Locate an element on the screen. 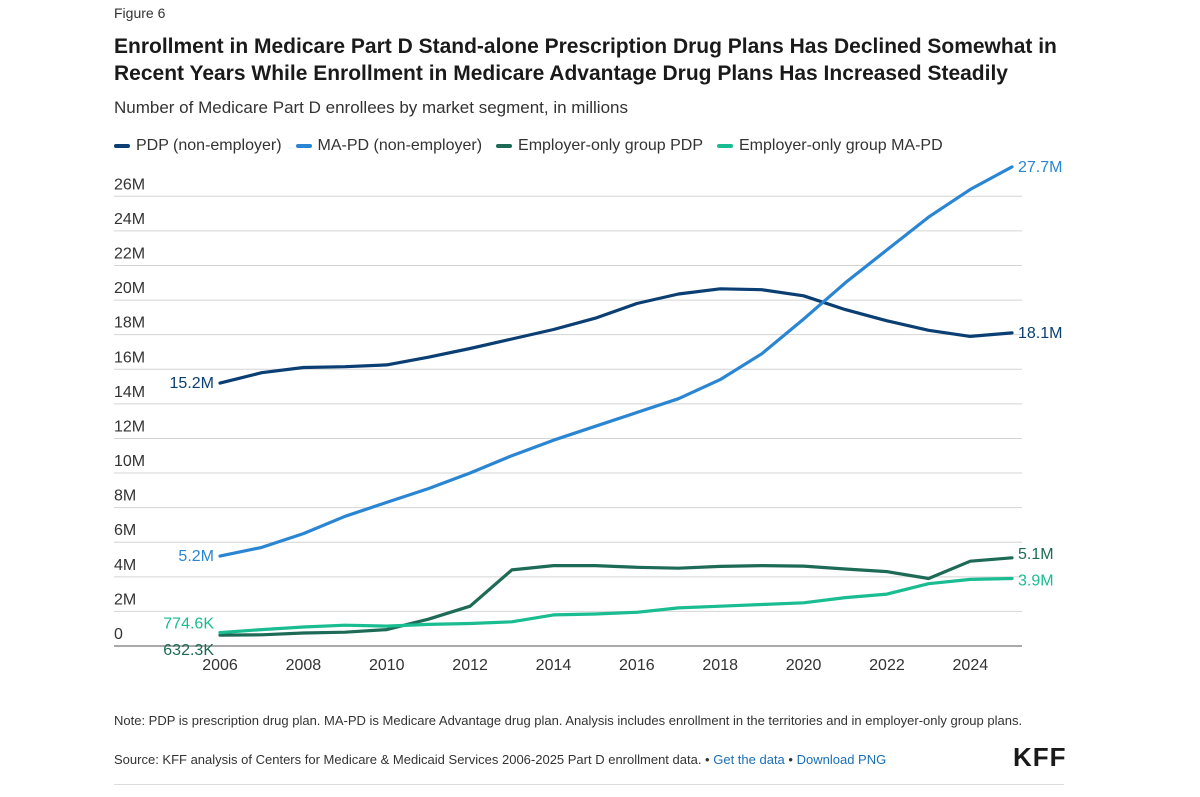 The image size is (1200, 797). x-tick-label: 2018 is located at coordinates (720, 665).